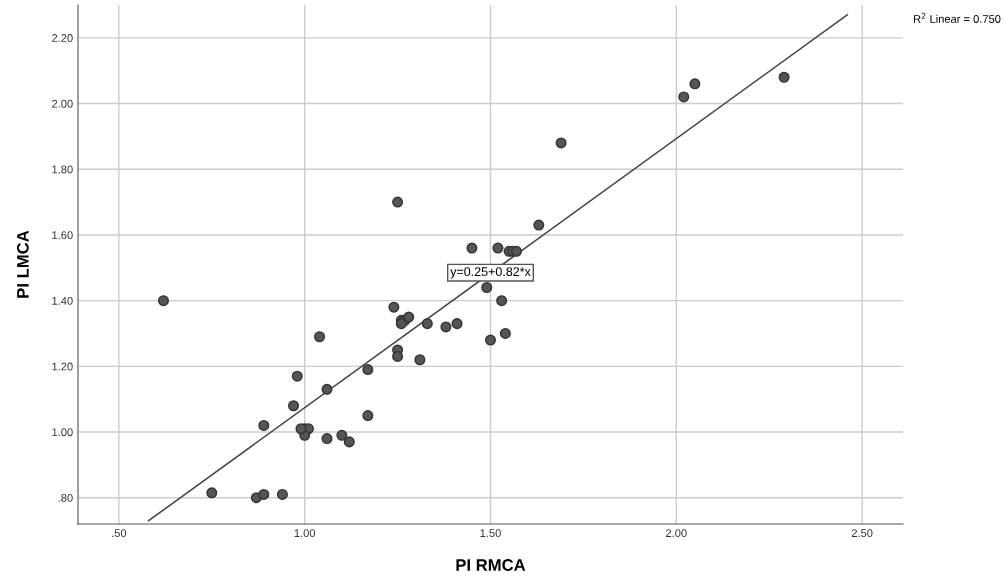 This screenshot has width=1006, height=584. I want to click on y-tick-label: 1.80, so click(62, 169).